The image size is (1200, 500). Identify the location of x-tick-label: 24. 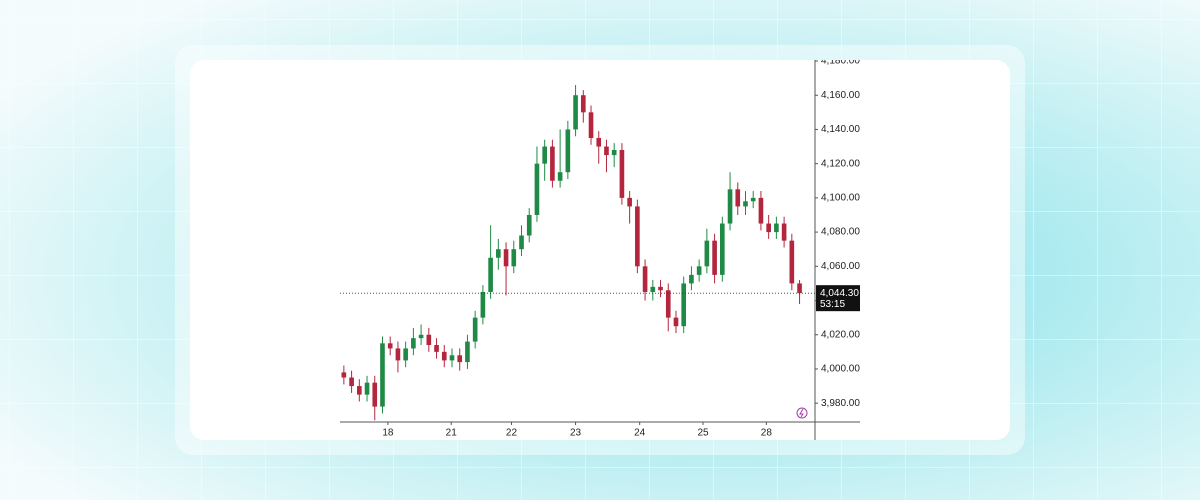
(640, 433).